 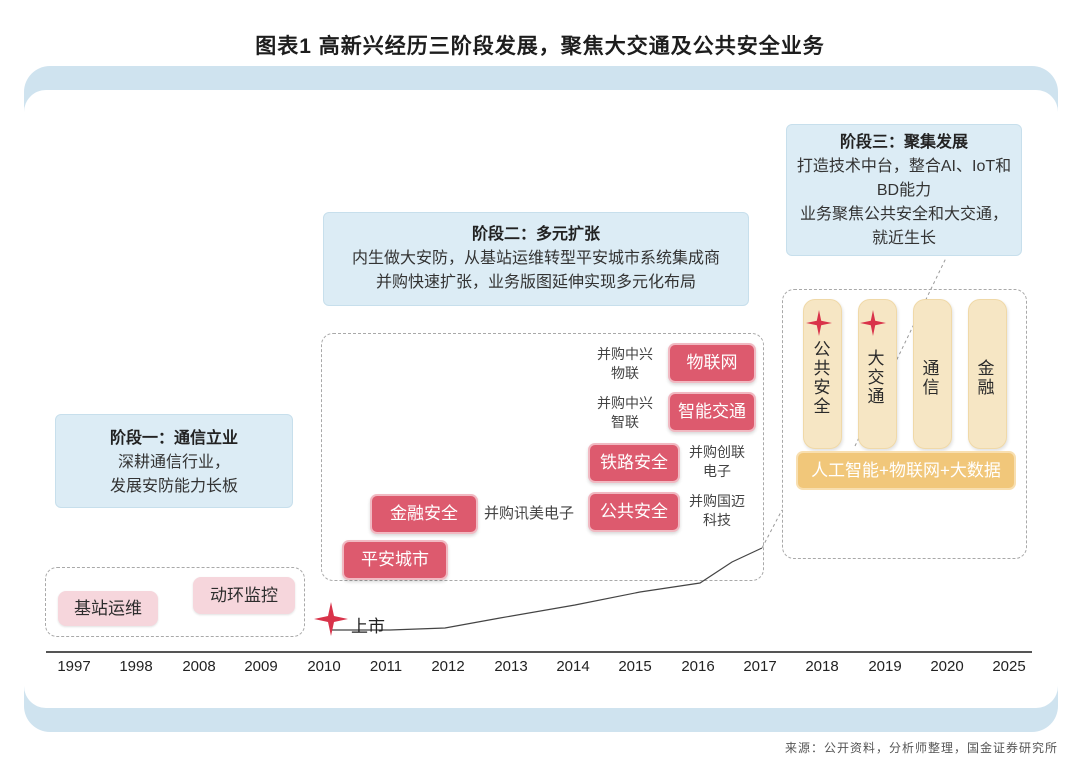 I want to click on ipo-star-icon, so click(x=331, y=619).